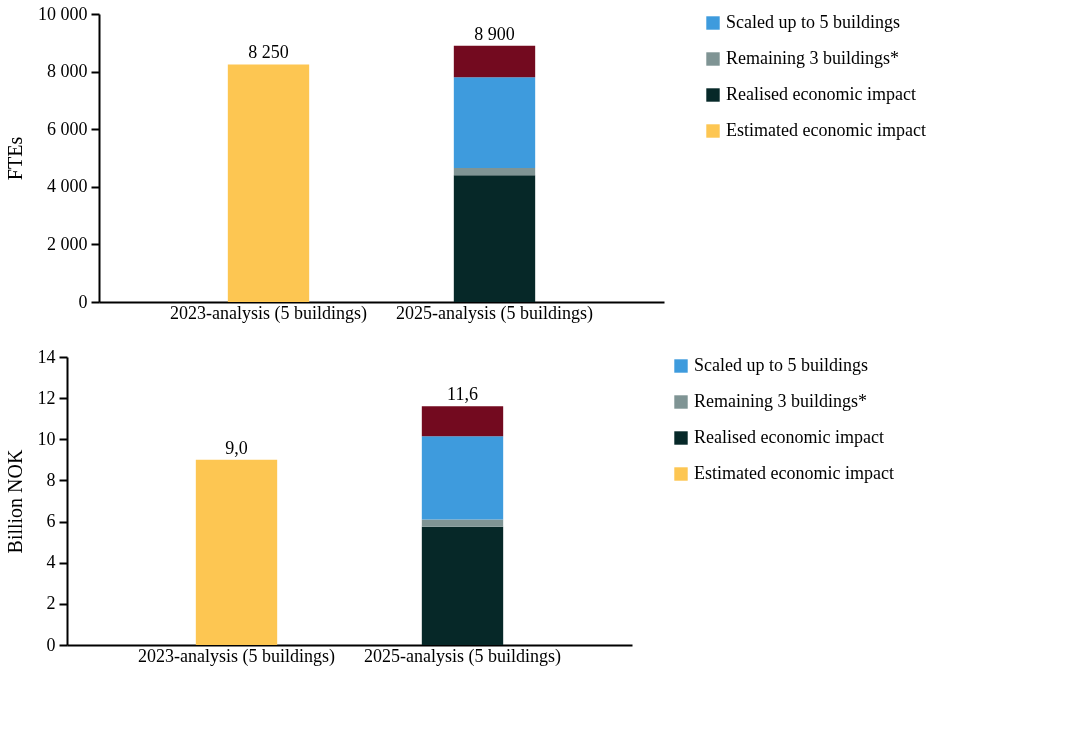 The width and height of the screenshot is (1083, 738). I want to click on y-tick-label: 10 000, so click(63, 13).